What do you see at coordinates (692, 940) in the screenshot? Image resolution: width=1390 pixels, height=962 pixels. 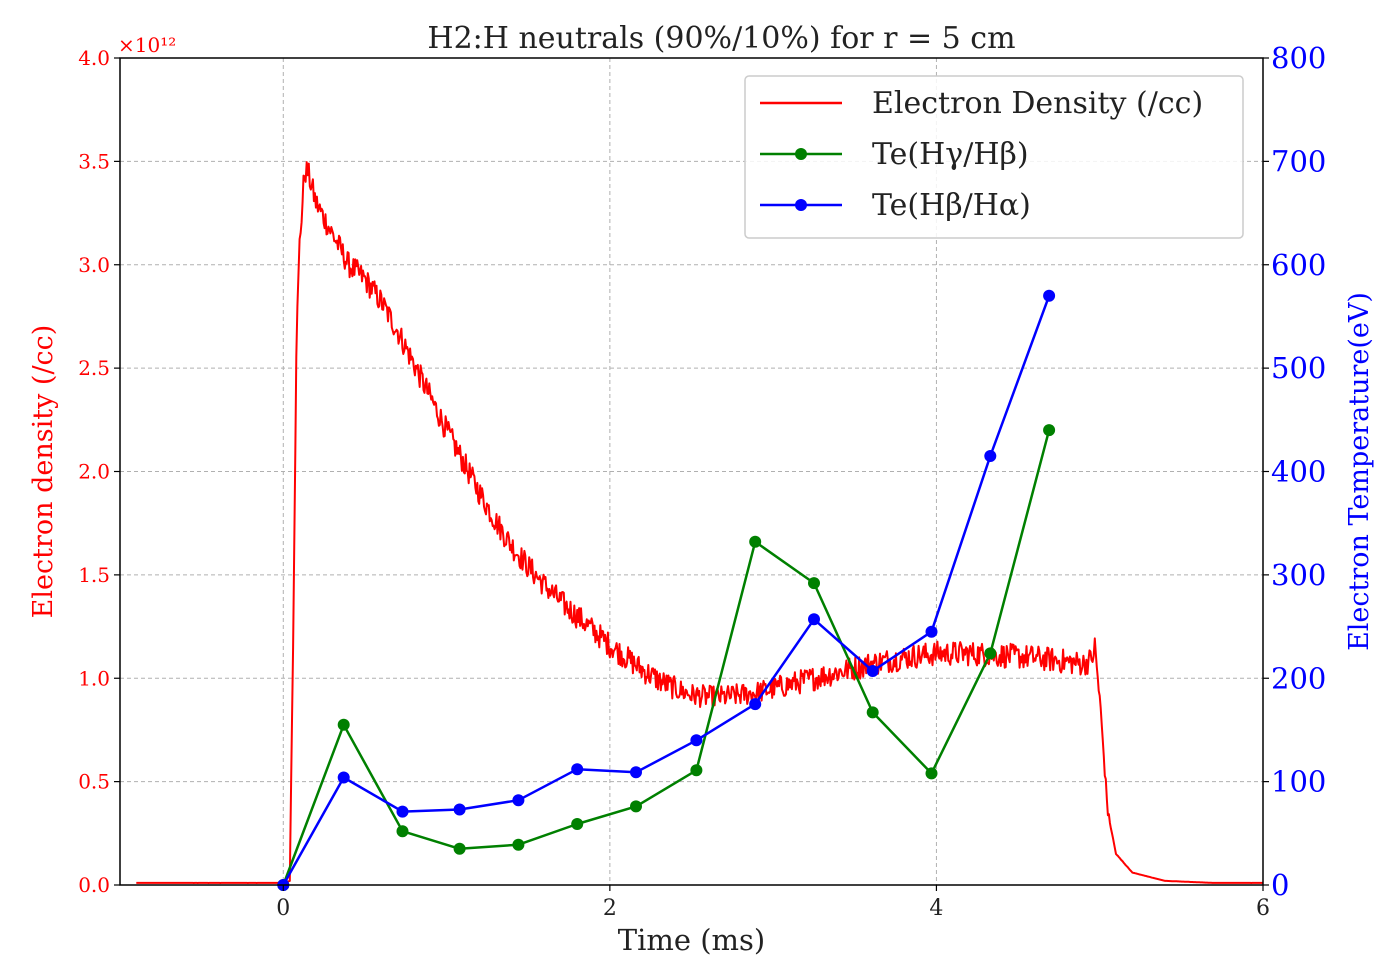 I see `x-axis-label: Time (ms)` at bounding box center [692, 940].